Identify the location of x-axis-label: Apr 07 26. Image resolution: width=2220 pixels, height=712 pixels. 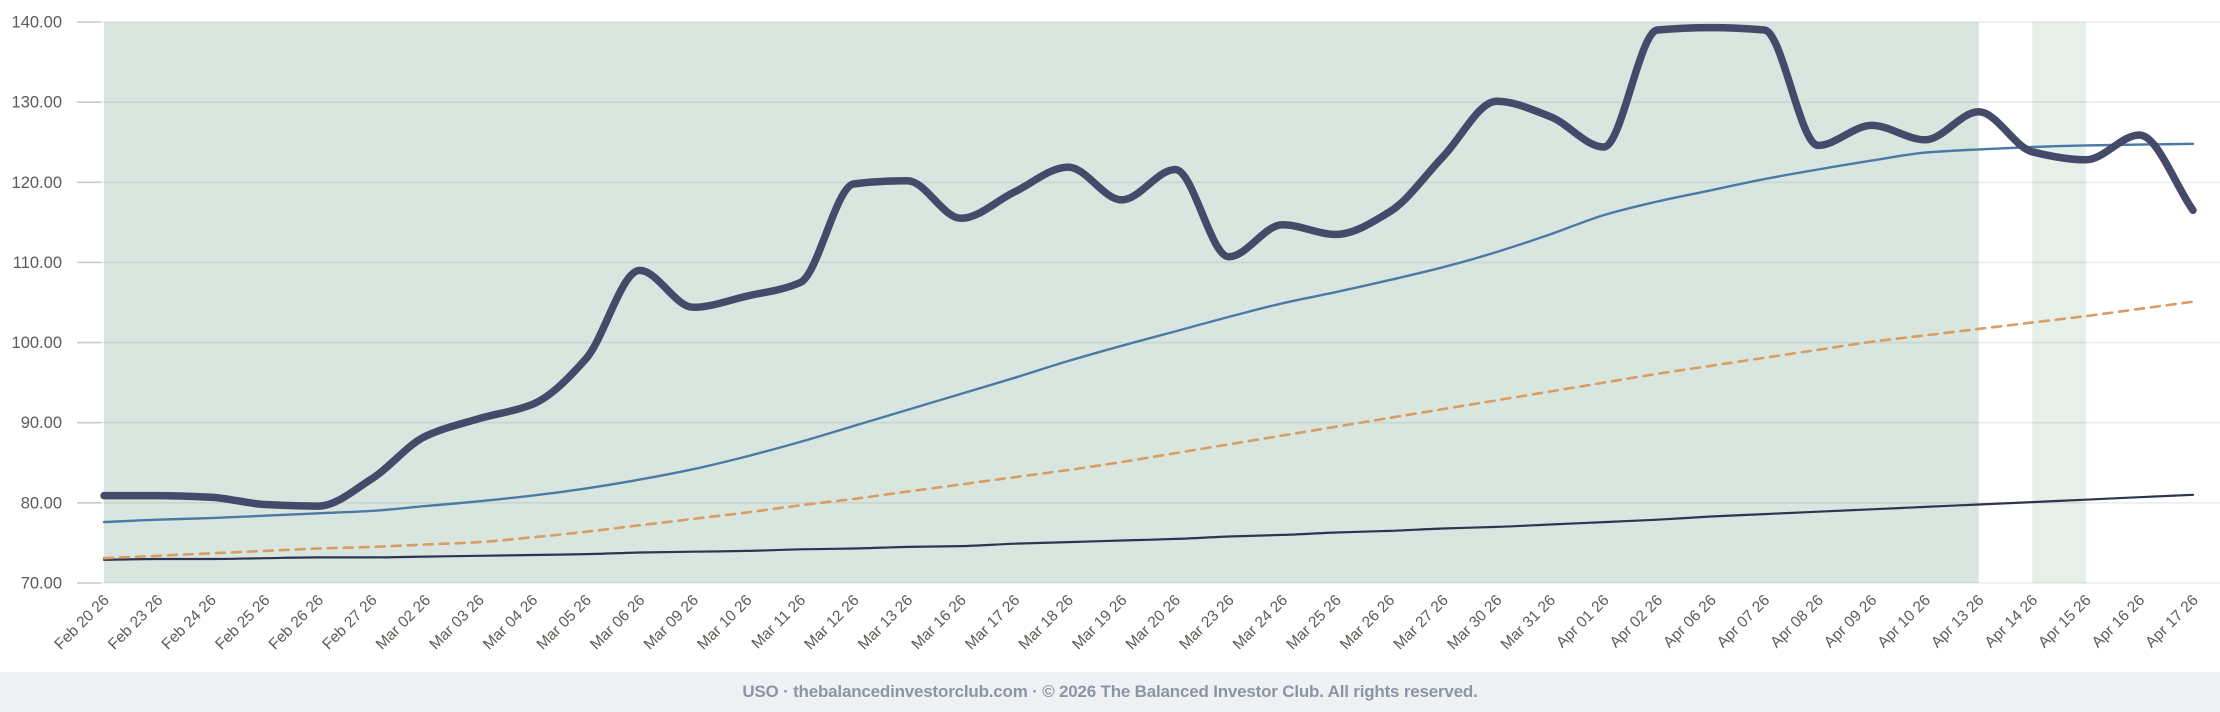
(1744, 622).